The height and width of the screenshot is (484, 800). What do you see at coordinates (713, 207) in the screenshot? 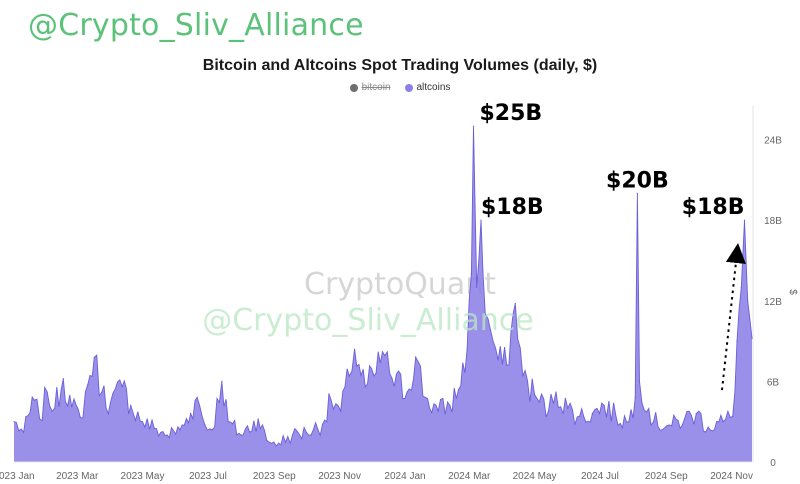
I see `annotation-label-3: $18B` at bounding box center [713, 207].